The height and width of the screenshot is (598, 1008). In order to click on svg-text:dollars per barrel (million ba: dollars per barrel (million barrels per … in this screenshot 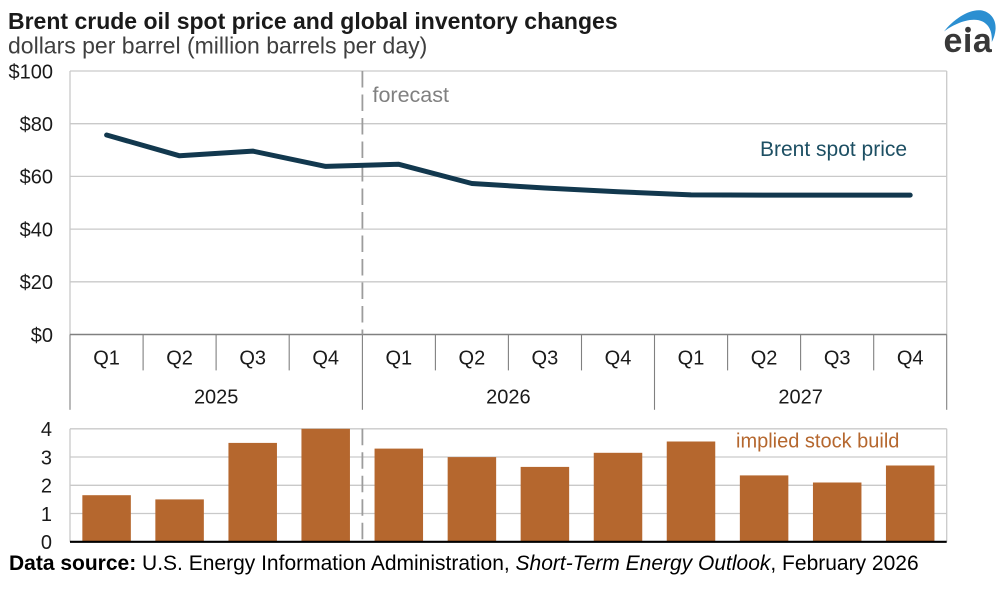, I will do `click(217, 46)`.